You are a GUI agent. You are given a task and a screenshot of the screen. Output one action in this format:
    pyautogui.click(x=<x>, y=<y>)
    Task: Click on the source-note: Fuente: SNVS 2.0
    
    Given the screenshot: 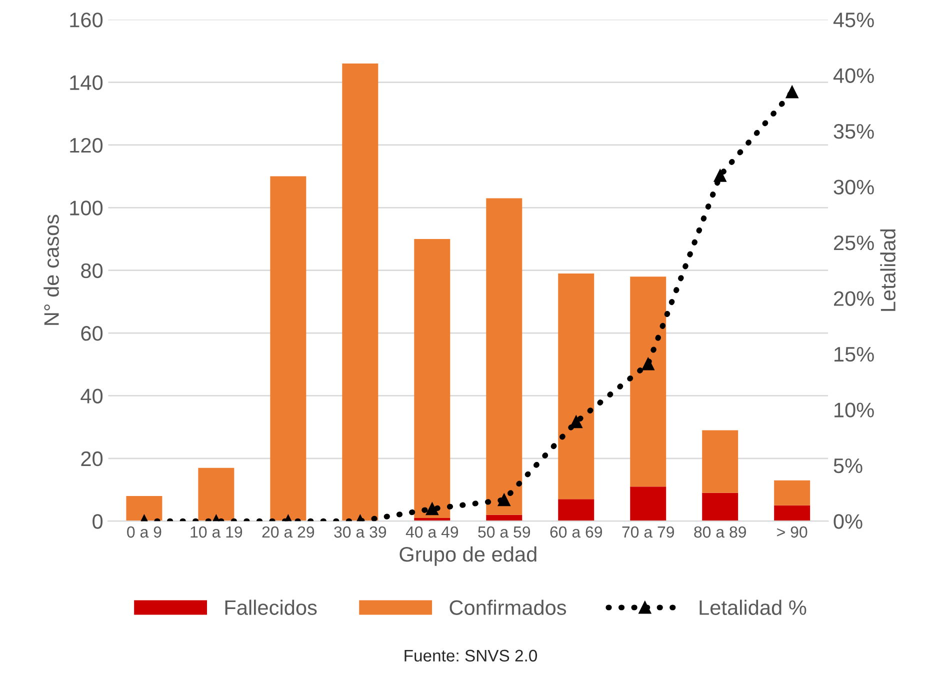 What is the action you would take?
    pyautogui.click(x=471, y=656)
    